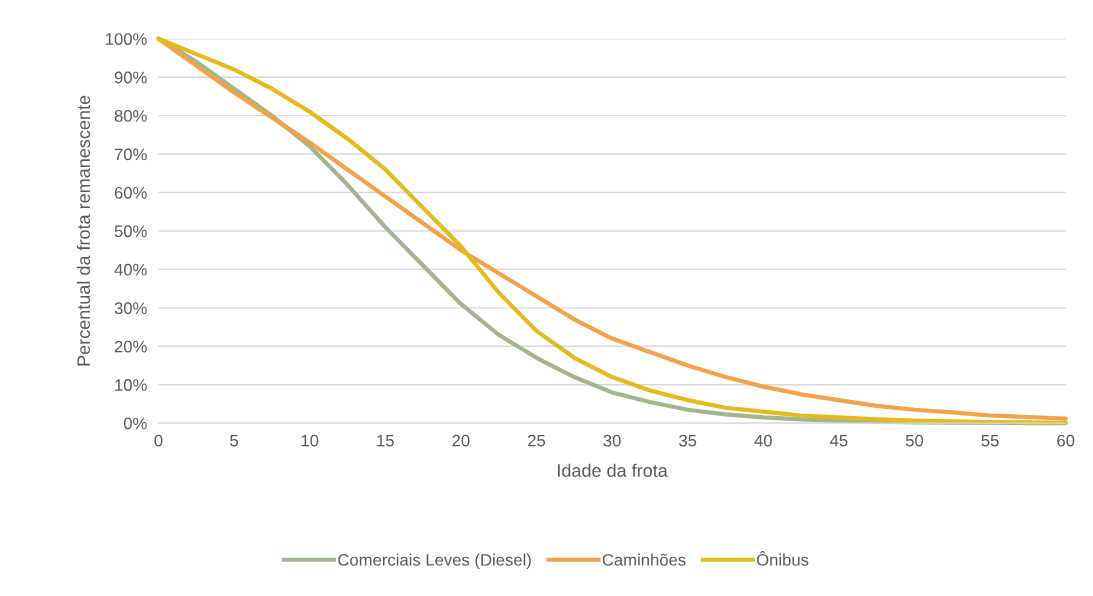 The width and height of the screenshot is (1093, 596). Describe the element at coordinates (135, 423) in the screenshot. I see `y-tick-label: 0%` at that location.